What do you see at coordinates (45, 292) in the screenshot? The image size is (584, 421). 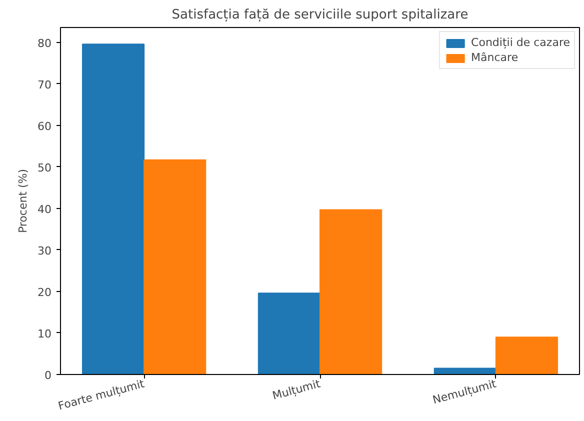 I see `y-tick-label: 20` at bounding box center [45, 292].